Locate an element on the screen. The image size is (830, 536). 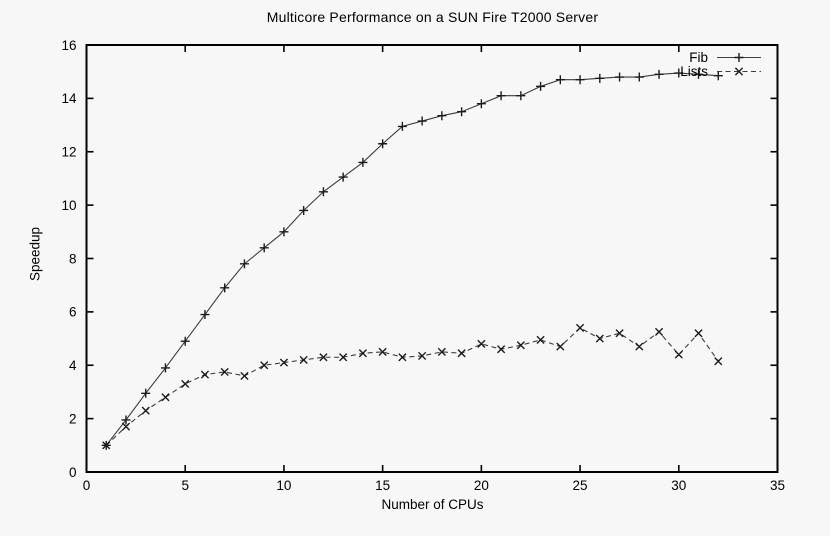
y-tick-label: 4 is located at coordinates (73, 365).